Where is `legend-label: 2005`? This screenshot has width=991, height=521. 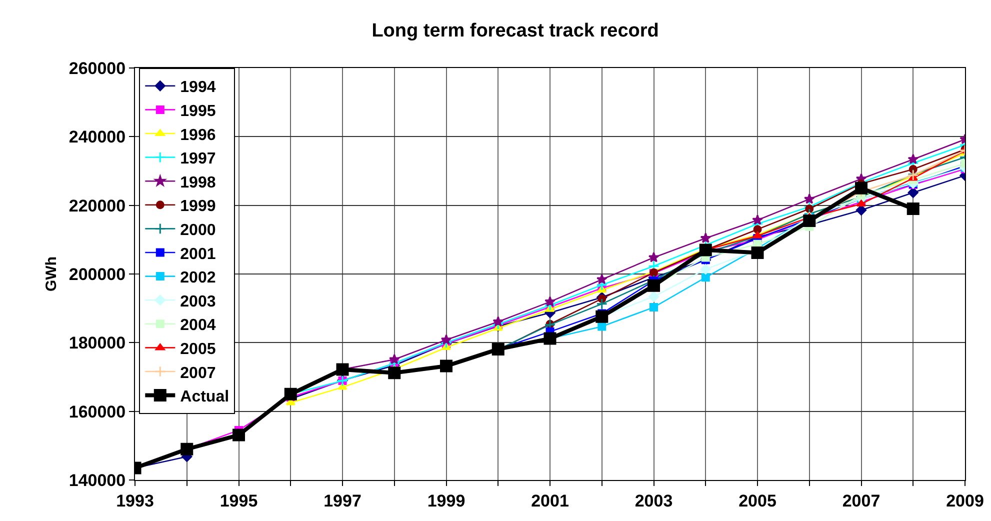
legend-label: 2005 is located at coordinates (198, 349).